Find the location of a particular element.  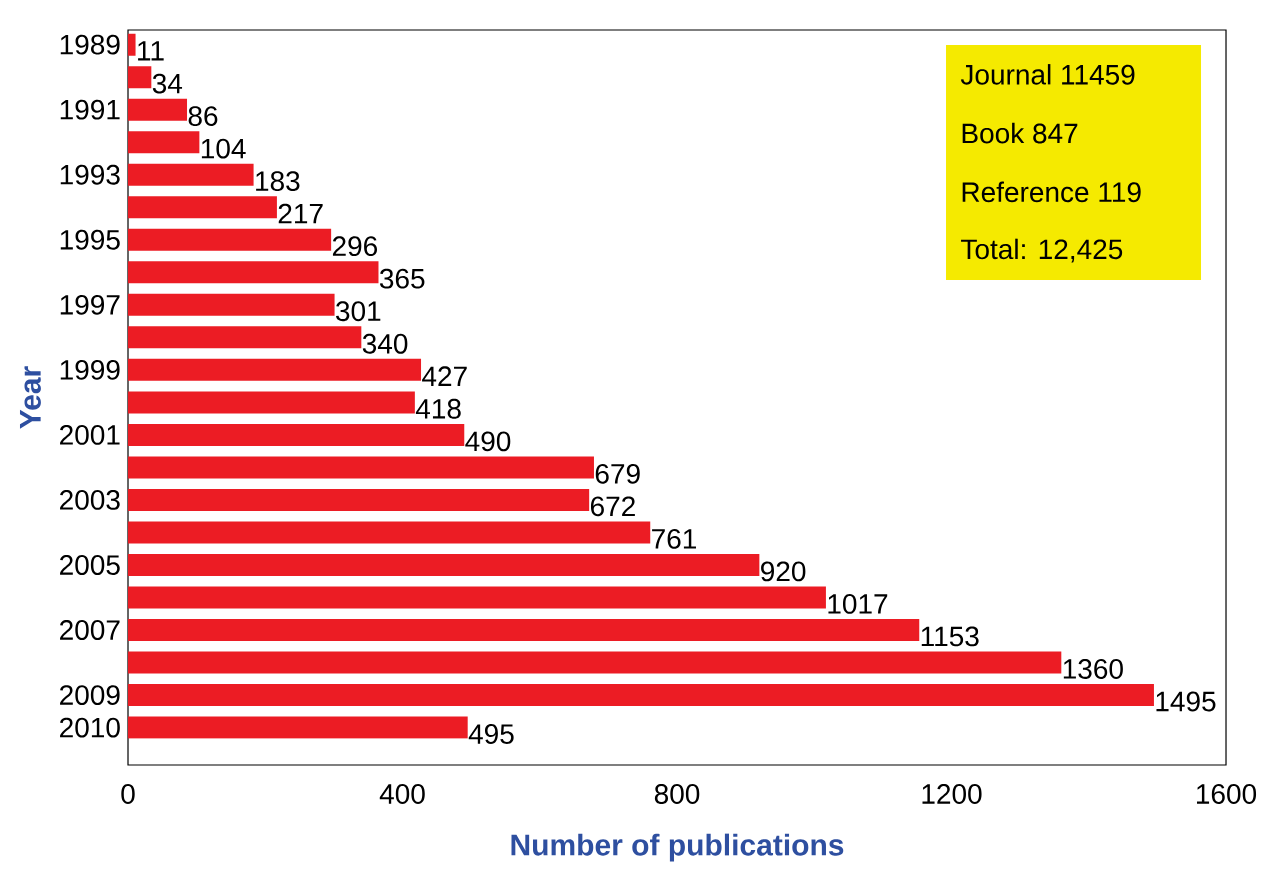

data-label: 365 is located at coordinates (402, 278).